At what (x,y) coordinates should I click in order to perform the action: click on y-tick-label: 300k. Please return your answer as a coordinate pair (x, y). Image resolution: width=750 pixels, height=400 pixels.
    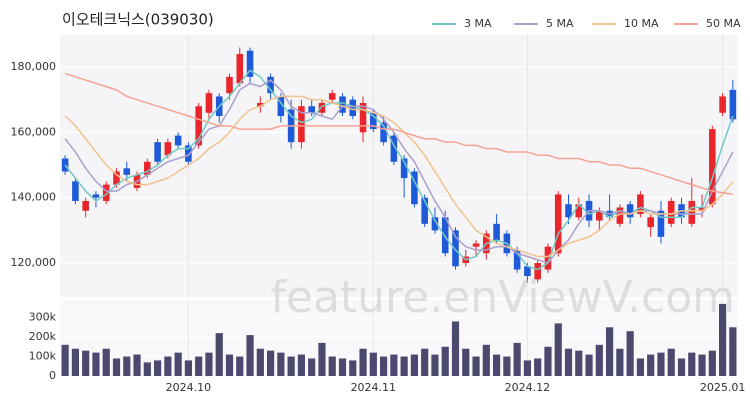
    Looking at the image, I should click on (43, 317).